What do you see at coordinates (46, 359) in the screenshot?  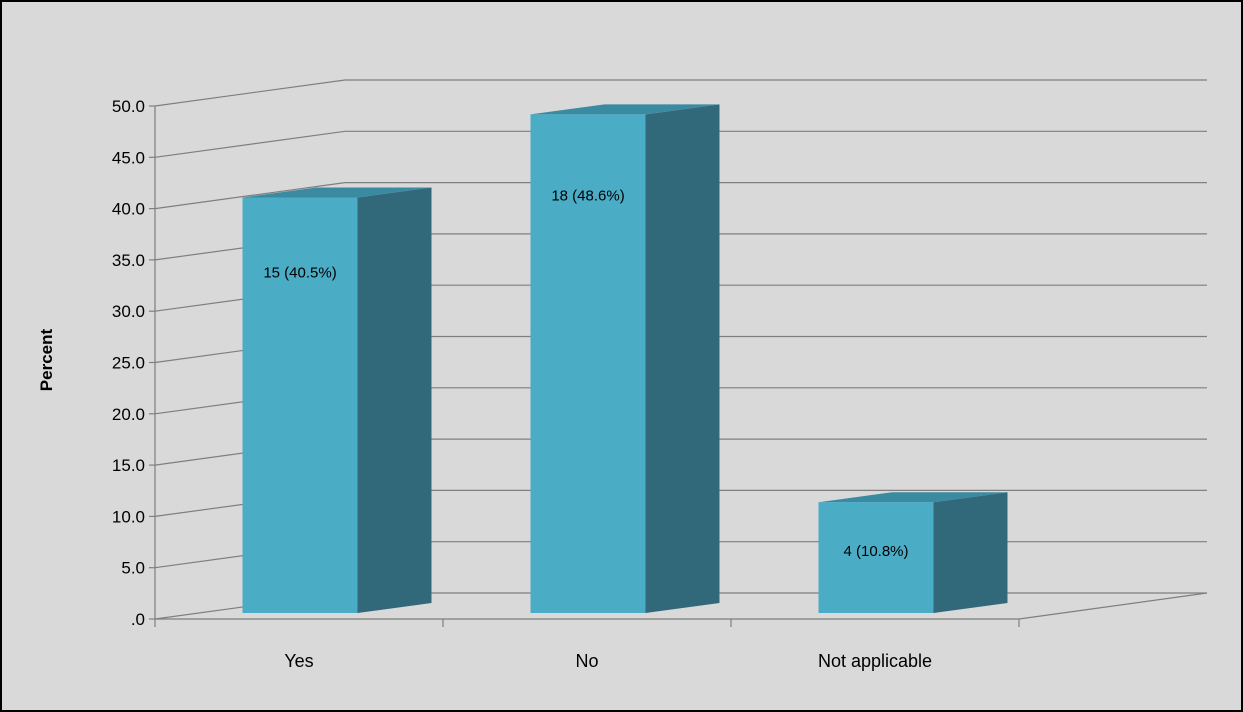 I see `y-axis-label: Percent` at bounding box center [46, 359].